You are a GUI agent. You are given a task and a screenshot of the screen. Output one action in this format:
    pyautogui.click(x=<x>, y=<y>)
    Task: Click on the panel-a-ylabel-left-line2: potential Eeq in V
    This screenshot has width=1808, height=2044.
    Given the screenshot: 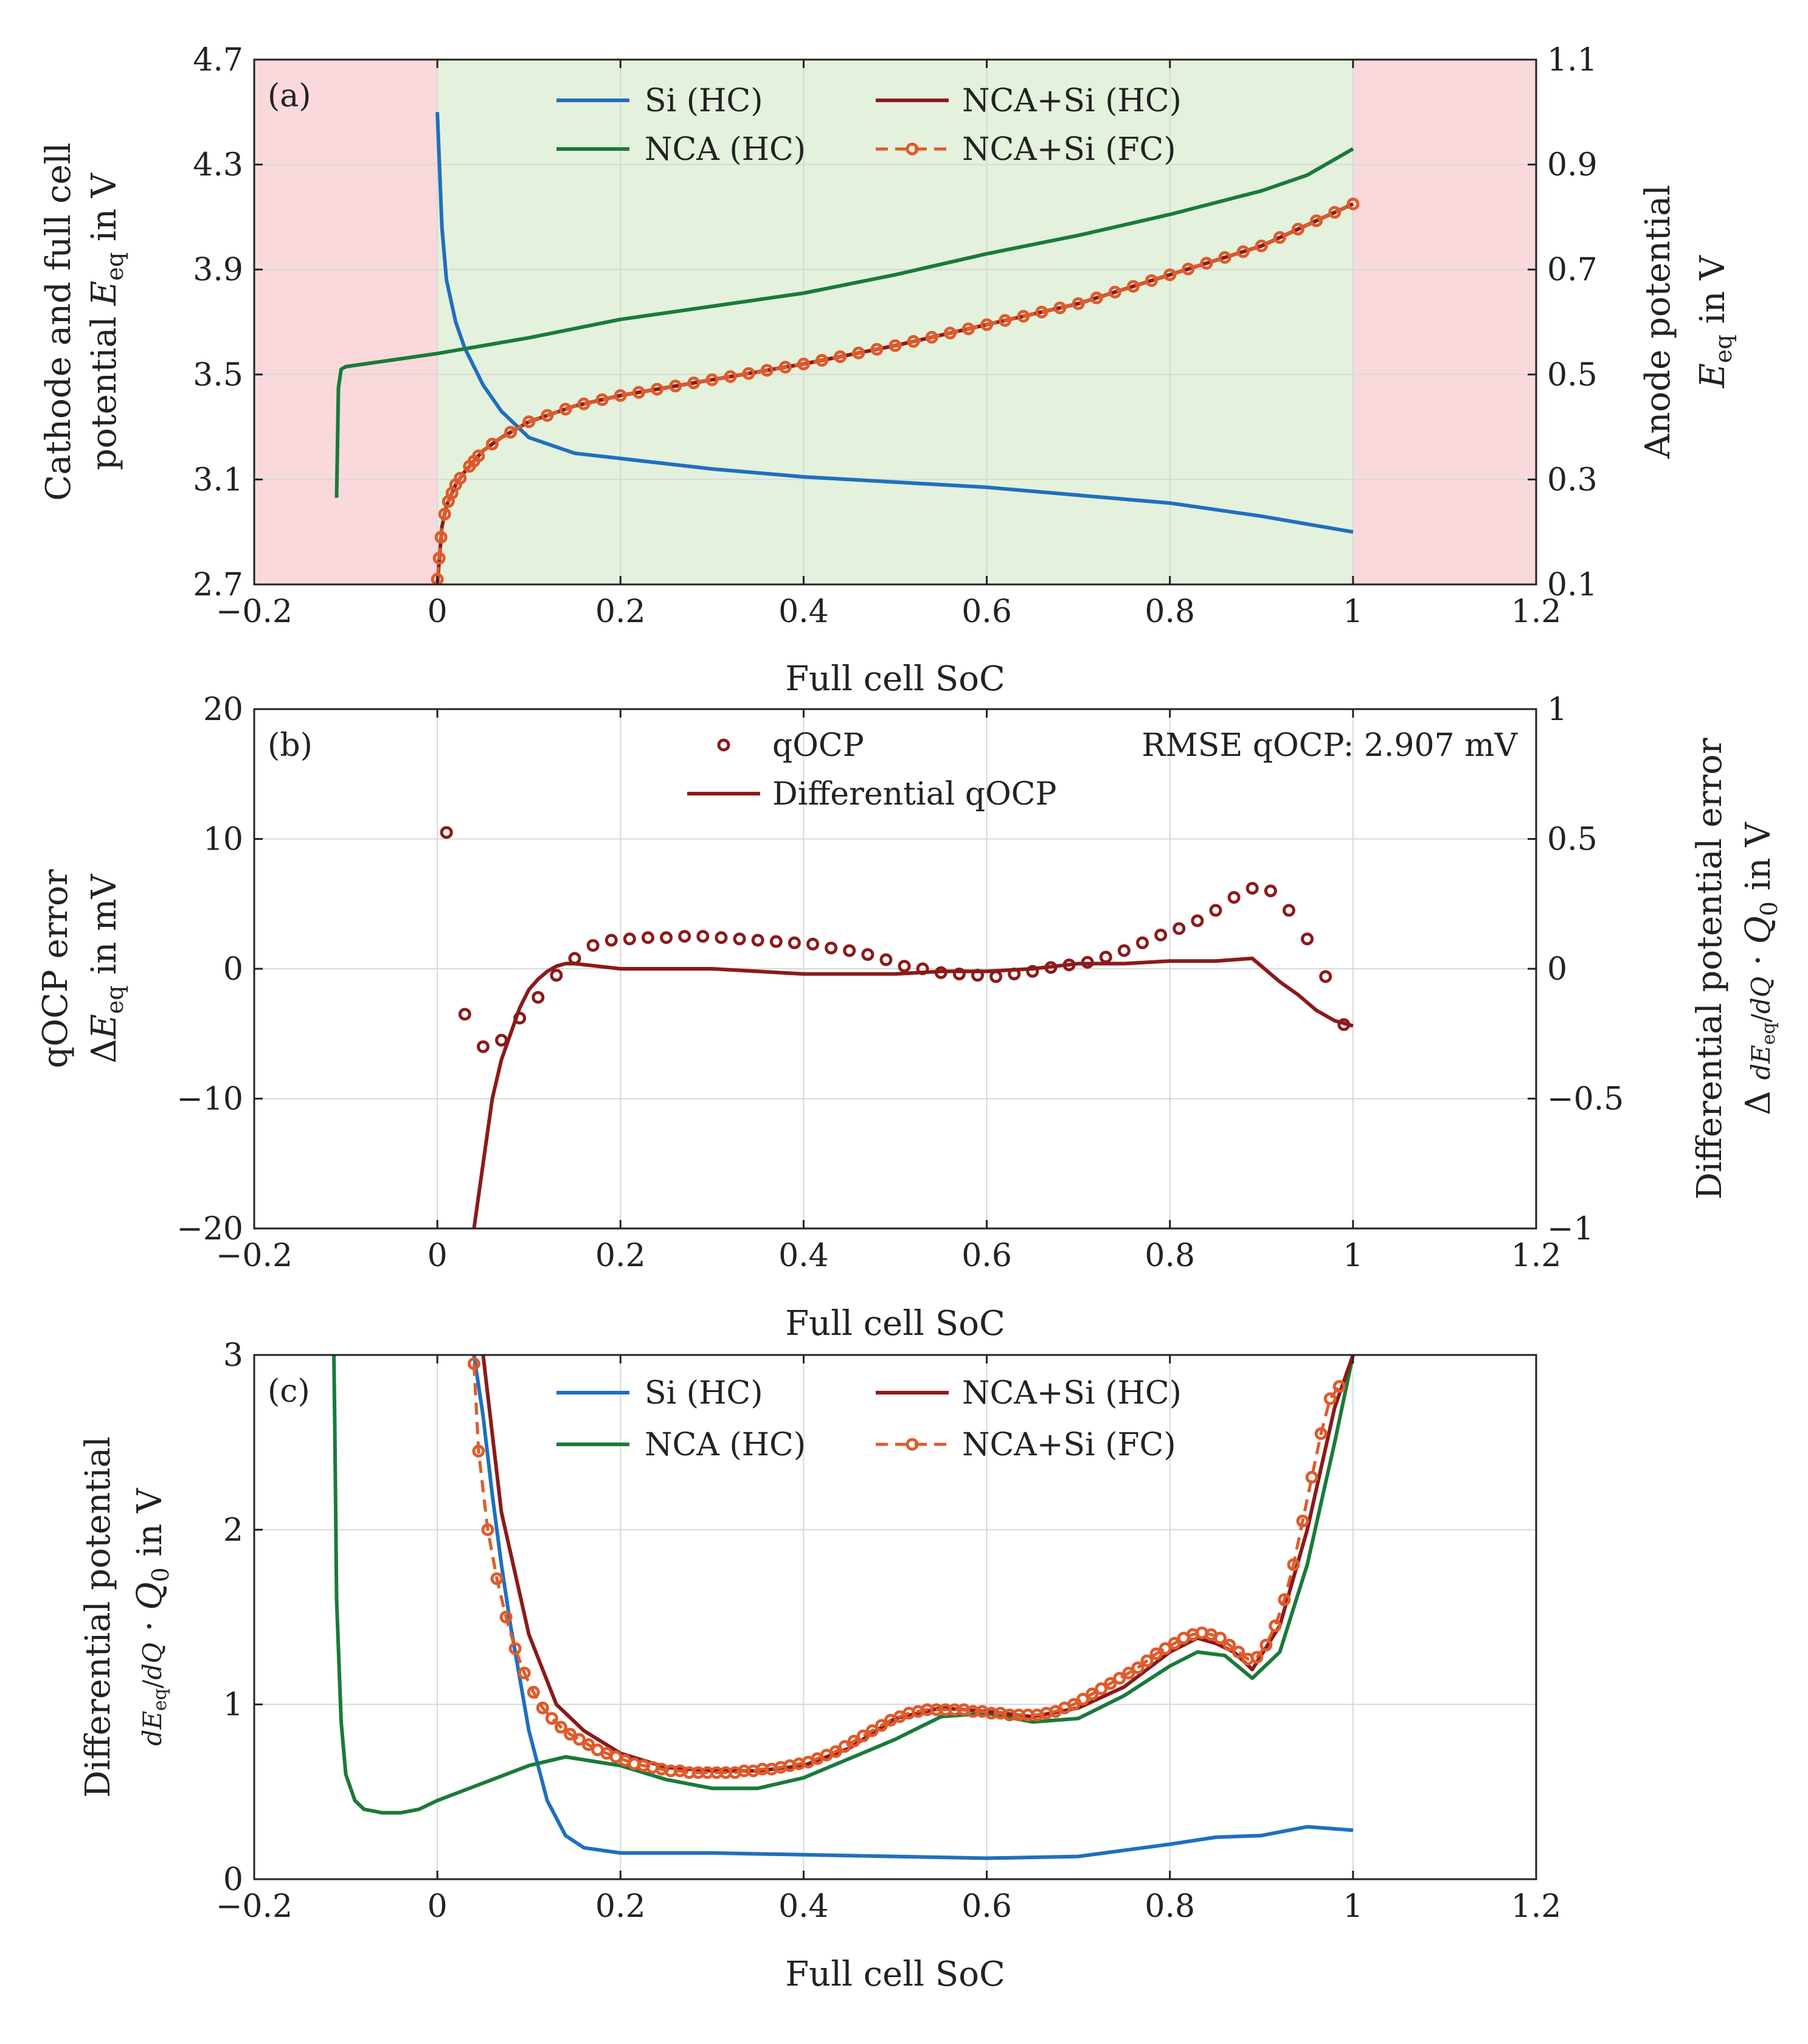 What is the action you would take?
    pyautogui.click(x=106, y=321)
    